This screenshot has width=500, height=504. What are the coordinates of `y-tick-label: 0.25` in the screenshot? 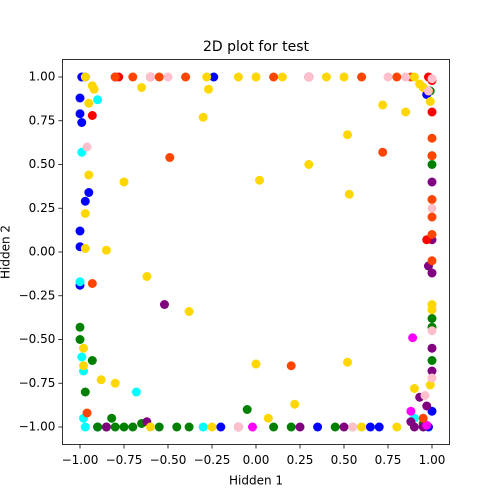 It's located at (42, 208).